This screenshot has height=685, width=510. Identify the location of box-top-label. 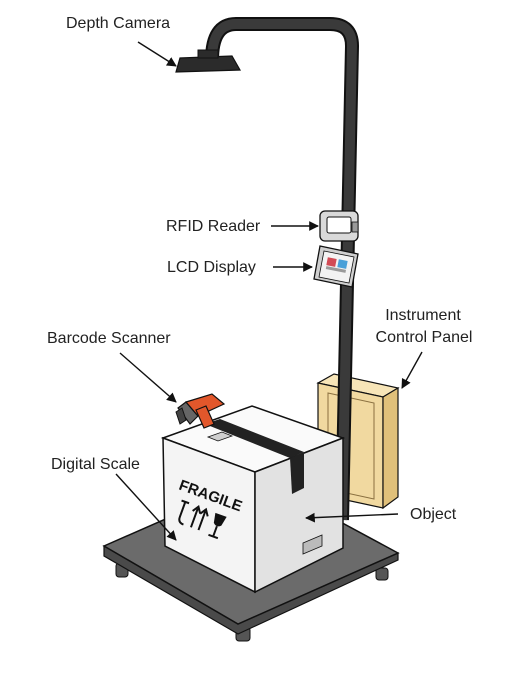
(220, 436).